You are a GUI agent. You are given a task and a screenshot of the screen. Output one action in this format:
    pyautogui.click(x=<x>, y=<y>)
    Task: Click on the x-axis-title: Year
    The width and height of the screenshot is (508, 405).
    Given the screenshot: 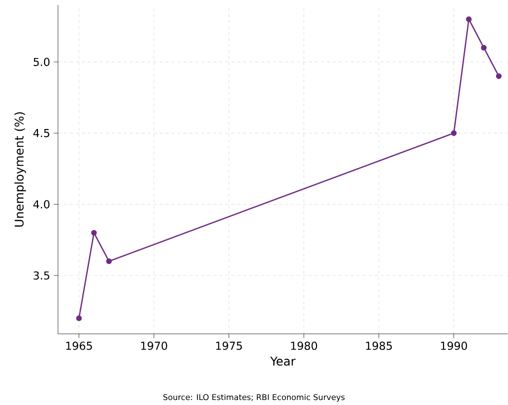 What is the action you would take?
    pyautogui.click(x=283, y=361)
    